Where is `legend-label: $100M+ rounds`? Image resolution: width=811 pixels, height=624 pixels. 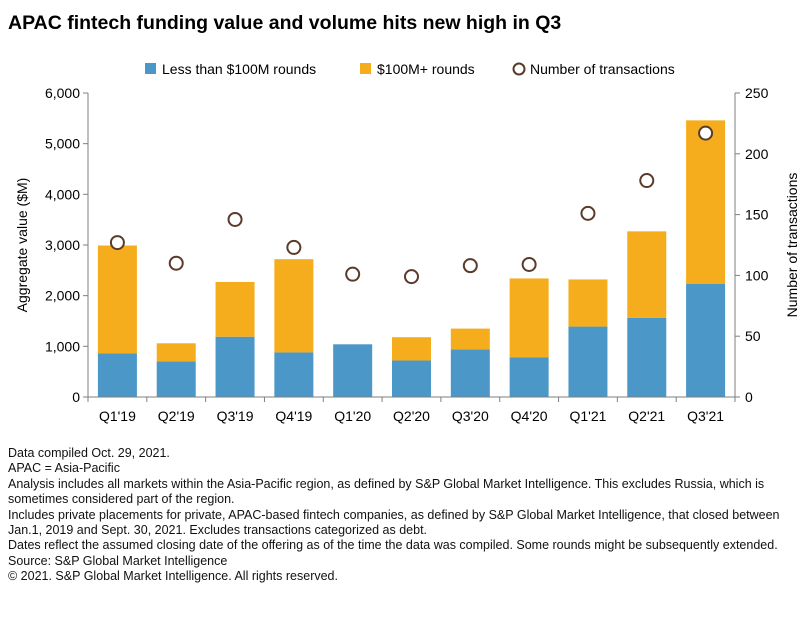 legend-label: $100M+ rounds is located at coordinates (426, 69).